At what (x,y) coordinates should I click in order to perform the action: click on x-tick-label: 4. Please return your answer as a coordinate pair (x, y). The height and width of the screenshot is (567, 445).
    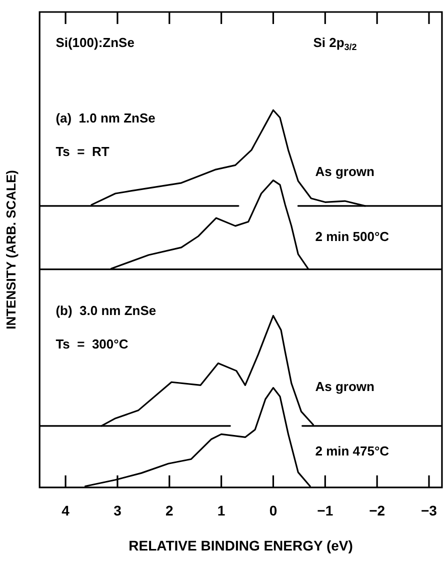
    Looking at the image, I should click on (66, 510).